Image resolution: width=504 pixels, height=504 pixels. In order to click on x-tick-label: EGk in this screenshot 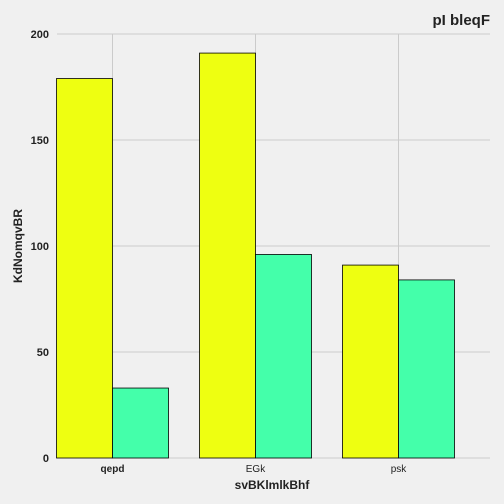, I will do `click(256, 469)`.